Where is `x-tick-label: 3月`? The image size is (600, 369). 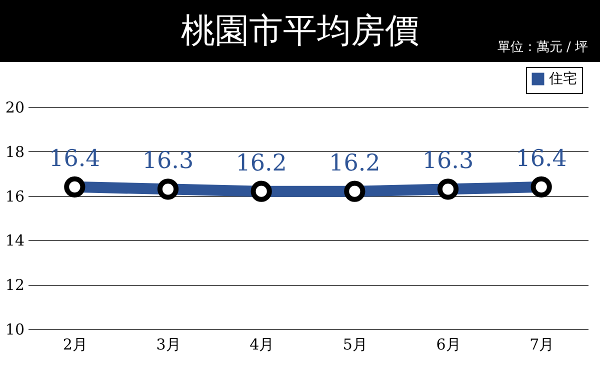
x-tick-label: 3月 is located at coordinates (168, 345).